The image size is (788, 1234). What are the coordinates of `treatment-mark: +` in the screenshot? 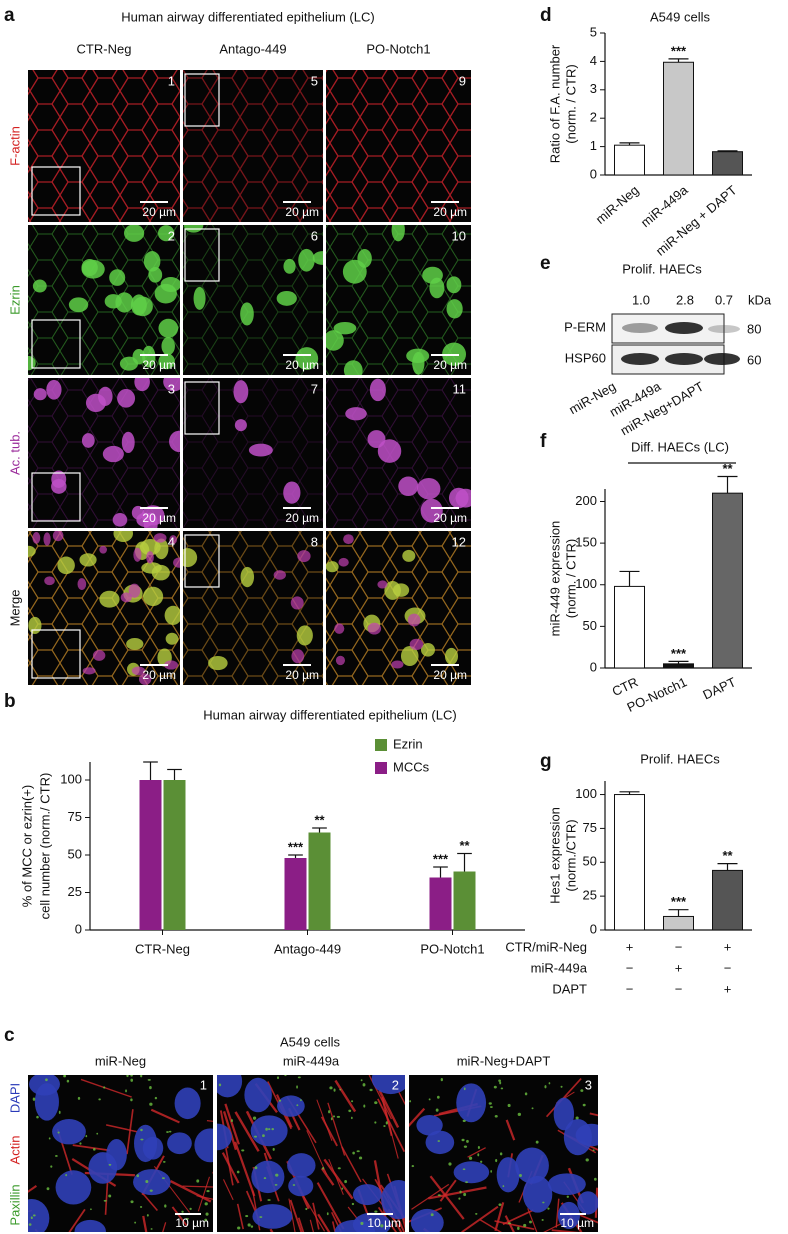 It's located at (728, 988).